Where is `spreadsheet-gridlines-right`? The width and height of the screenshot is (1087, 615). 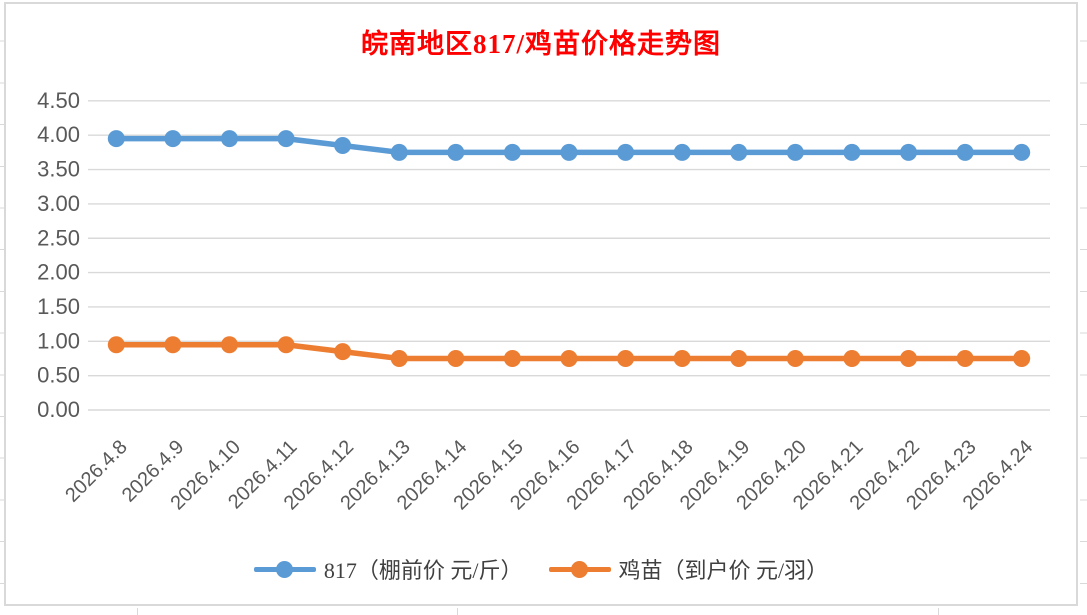
spreadsheet-gridlines-right is located at coordinates (1083, 307).